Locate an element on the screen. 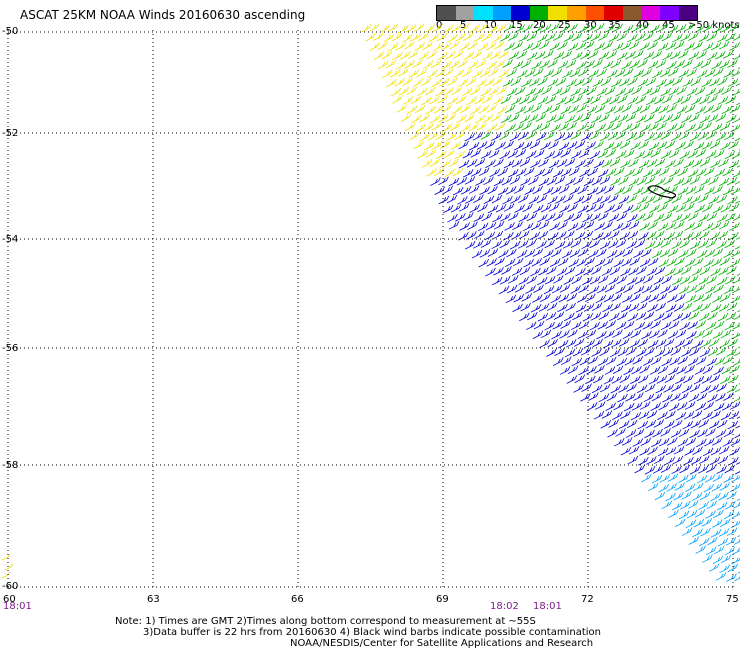  legend-label: 45 is located at coordinates (668, 25).